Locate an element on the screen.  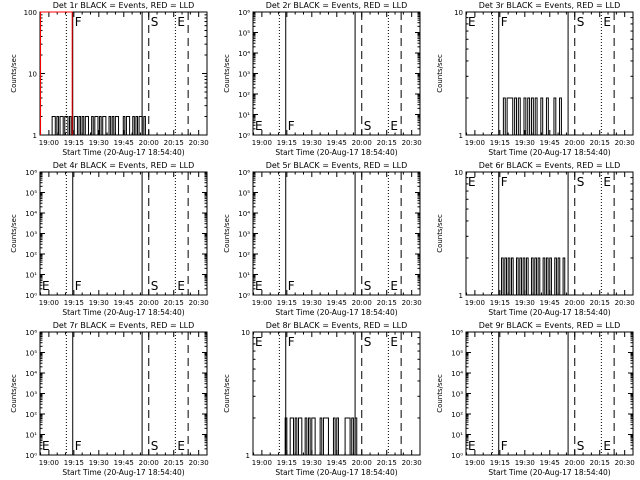
panel-title: Det 3r BLACK = Events, RED = LLD is located at coordinates (550, 5).